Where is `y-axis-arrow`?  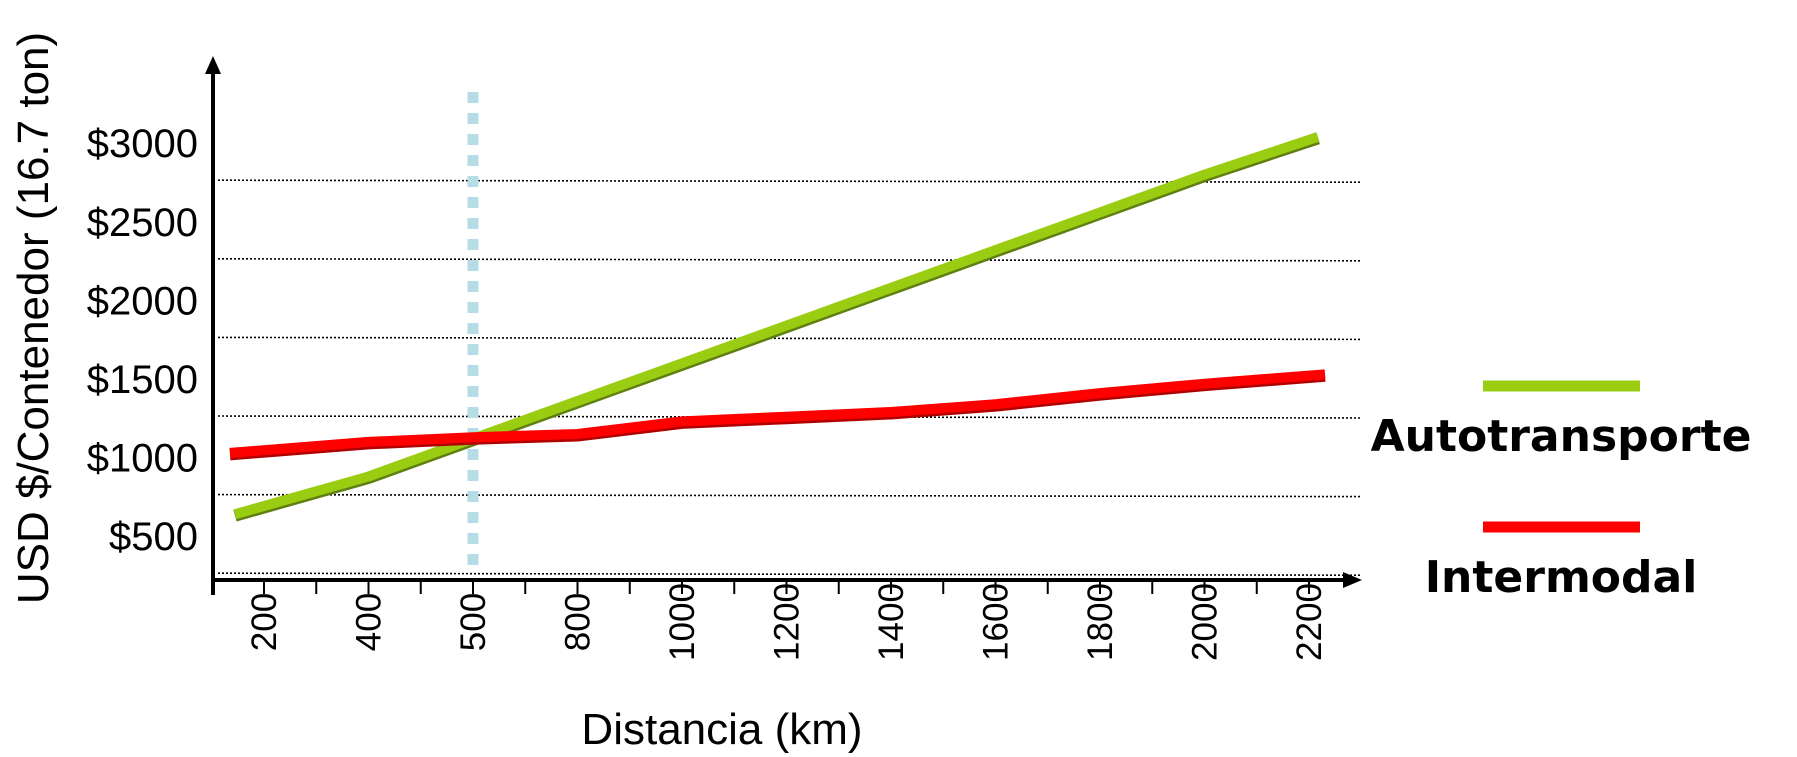
y-axis-arrow is located at coordinates (213, 65).